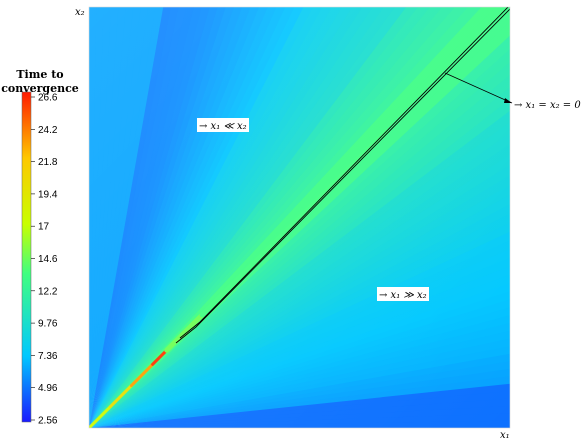 The height and width of the screenshot is (440, 586). Describe the element at coordinates (48, 388) in the screenshot. I see `colorbar-tick-label: 4.96` at that location.